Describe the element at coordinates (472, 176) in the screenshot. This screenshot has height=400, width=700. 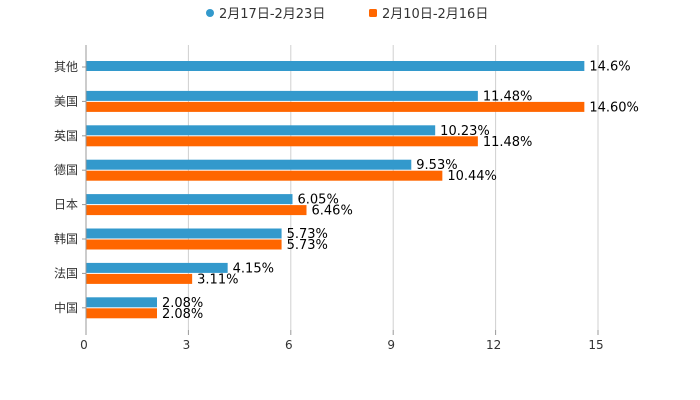
I see `data-label-2-4: 10.44%` at that location.